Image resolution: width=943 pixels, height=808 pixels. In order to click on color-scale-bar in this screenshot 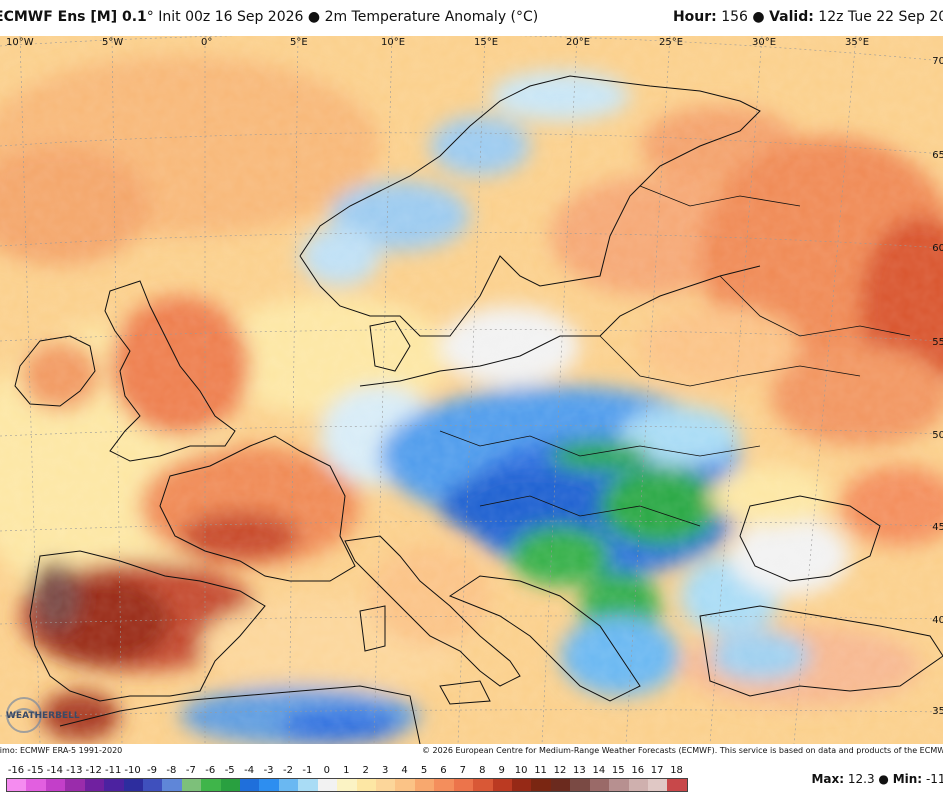, I will do `click(347, 785)`.